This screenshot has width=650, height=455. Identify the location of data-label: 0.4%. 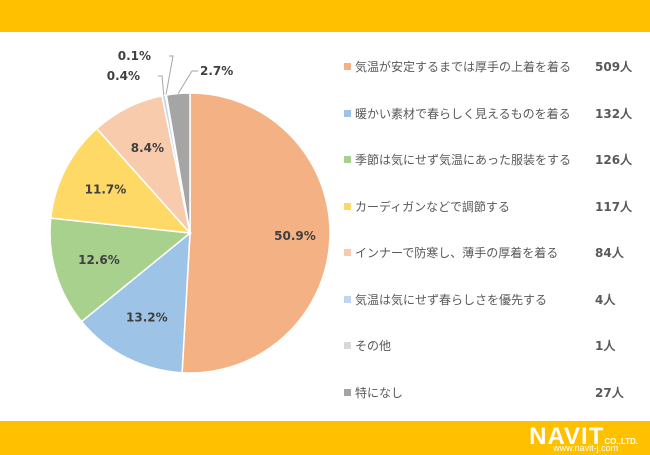
(123, 76).